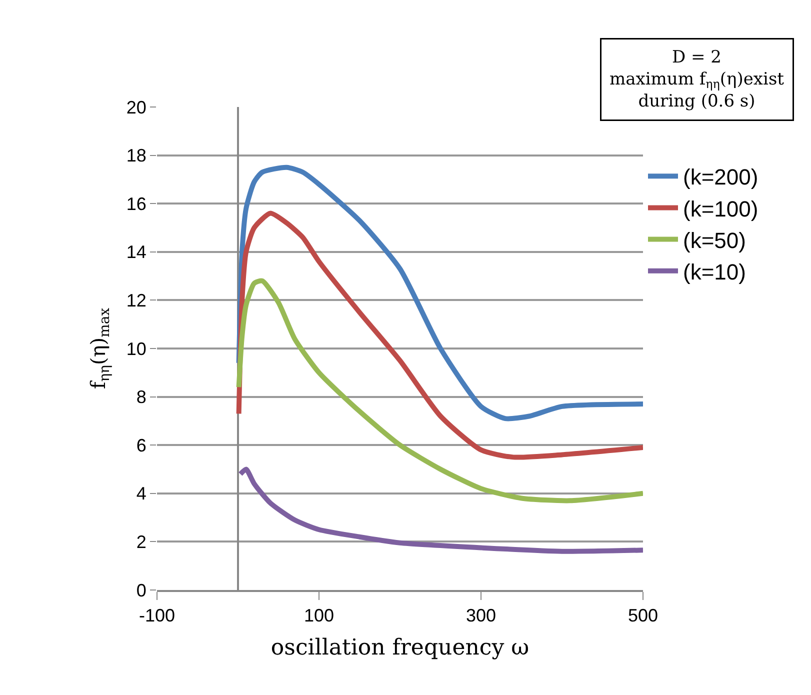 The width and height of the screenshot is (811, 695). I want to click on y-tick-label: 6, so click(141, 445).